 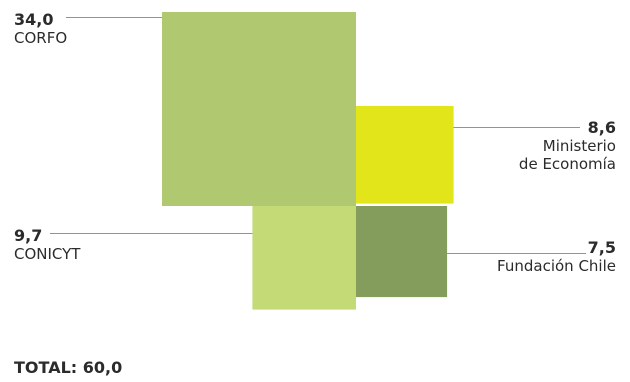 I want to click on value-label-conicyt: 9,7, so click(x=47, y=235).